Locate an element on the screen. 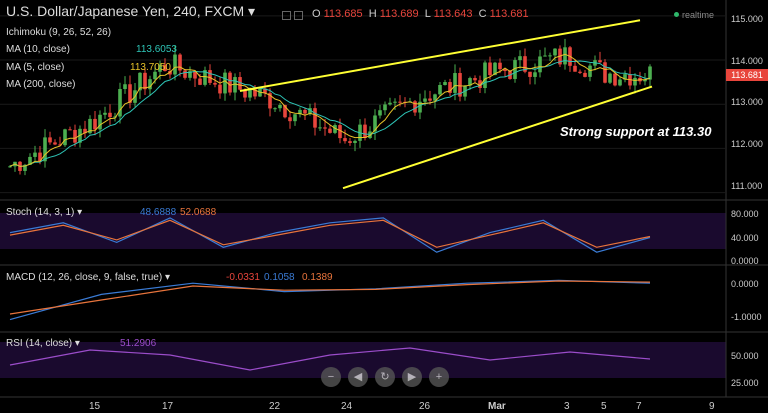  rsi-line is located at coordinates (330, 359).